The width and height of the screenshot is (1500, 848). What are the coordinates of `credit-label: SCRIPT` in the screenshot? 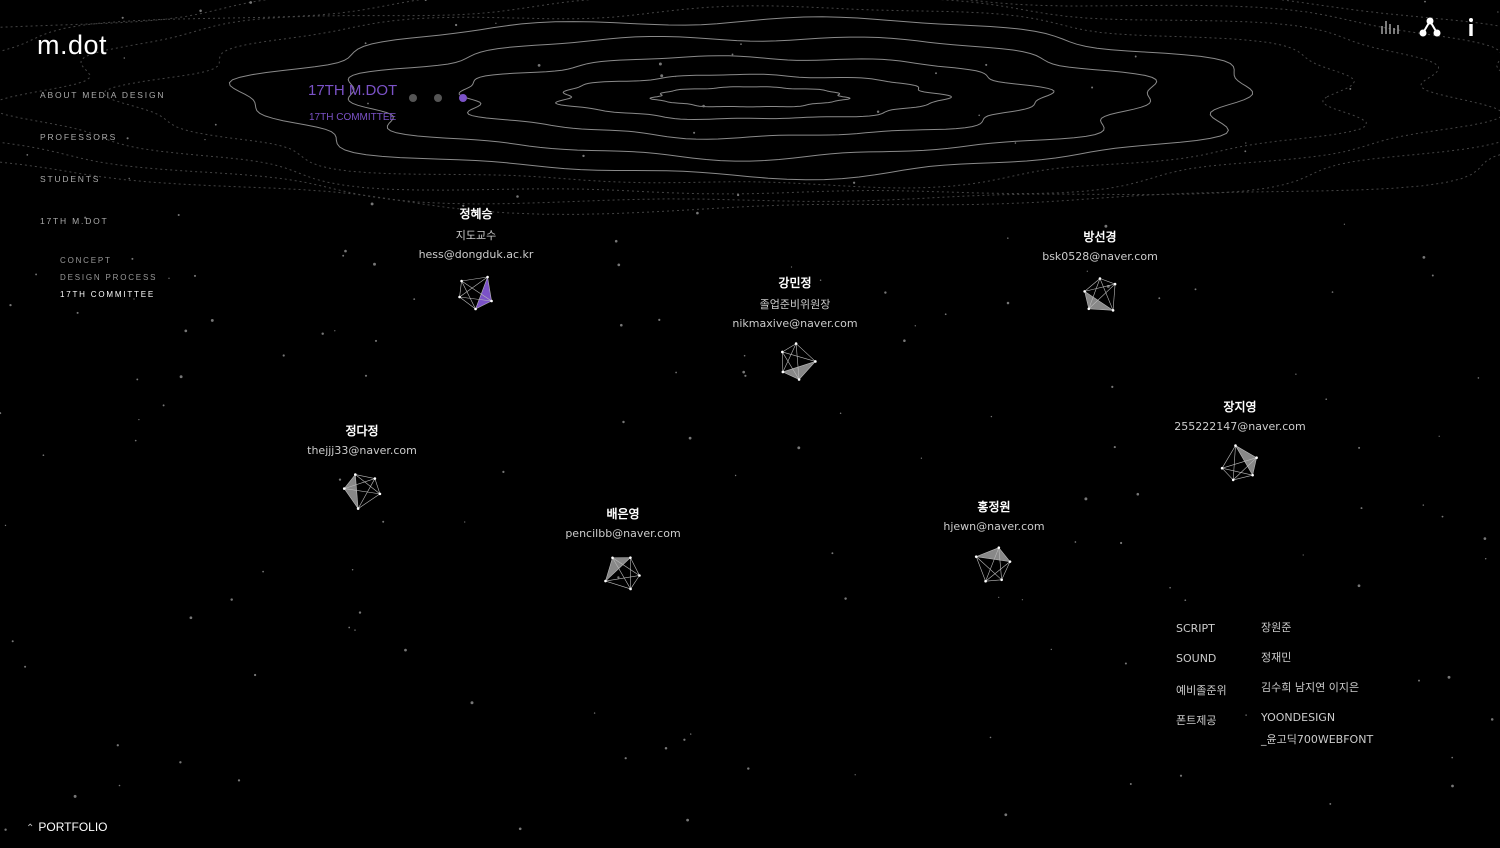 It's located at (1195, 628).